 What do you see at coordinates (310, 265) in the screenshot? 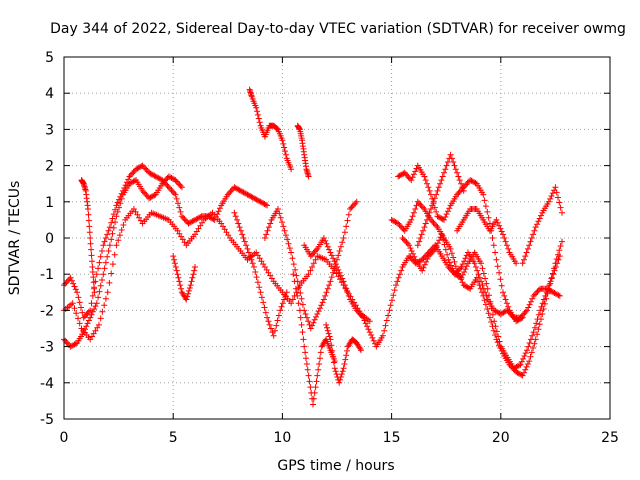
I see `series-t9` at bounding box center [310, 265].